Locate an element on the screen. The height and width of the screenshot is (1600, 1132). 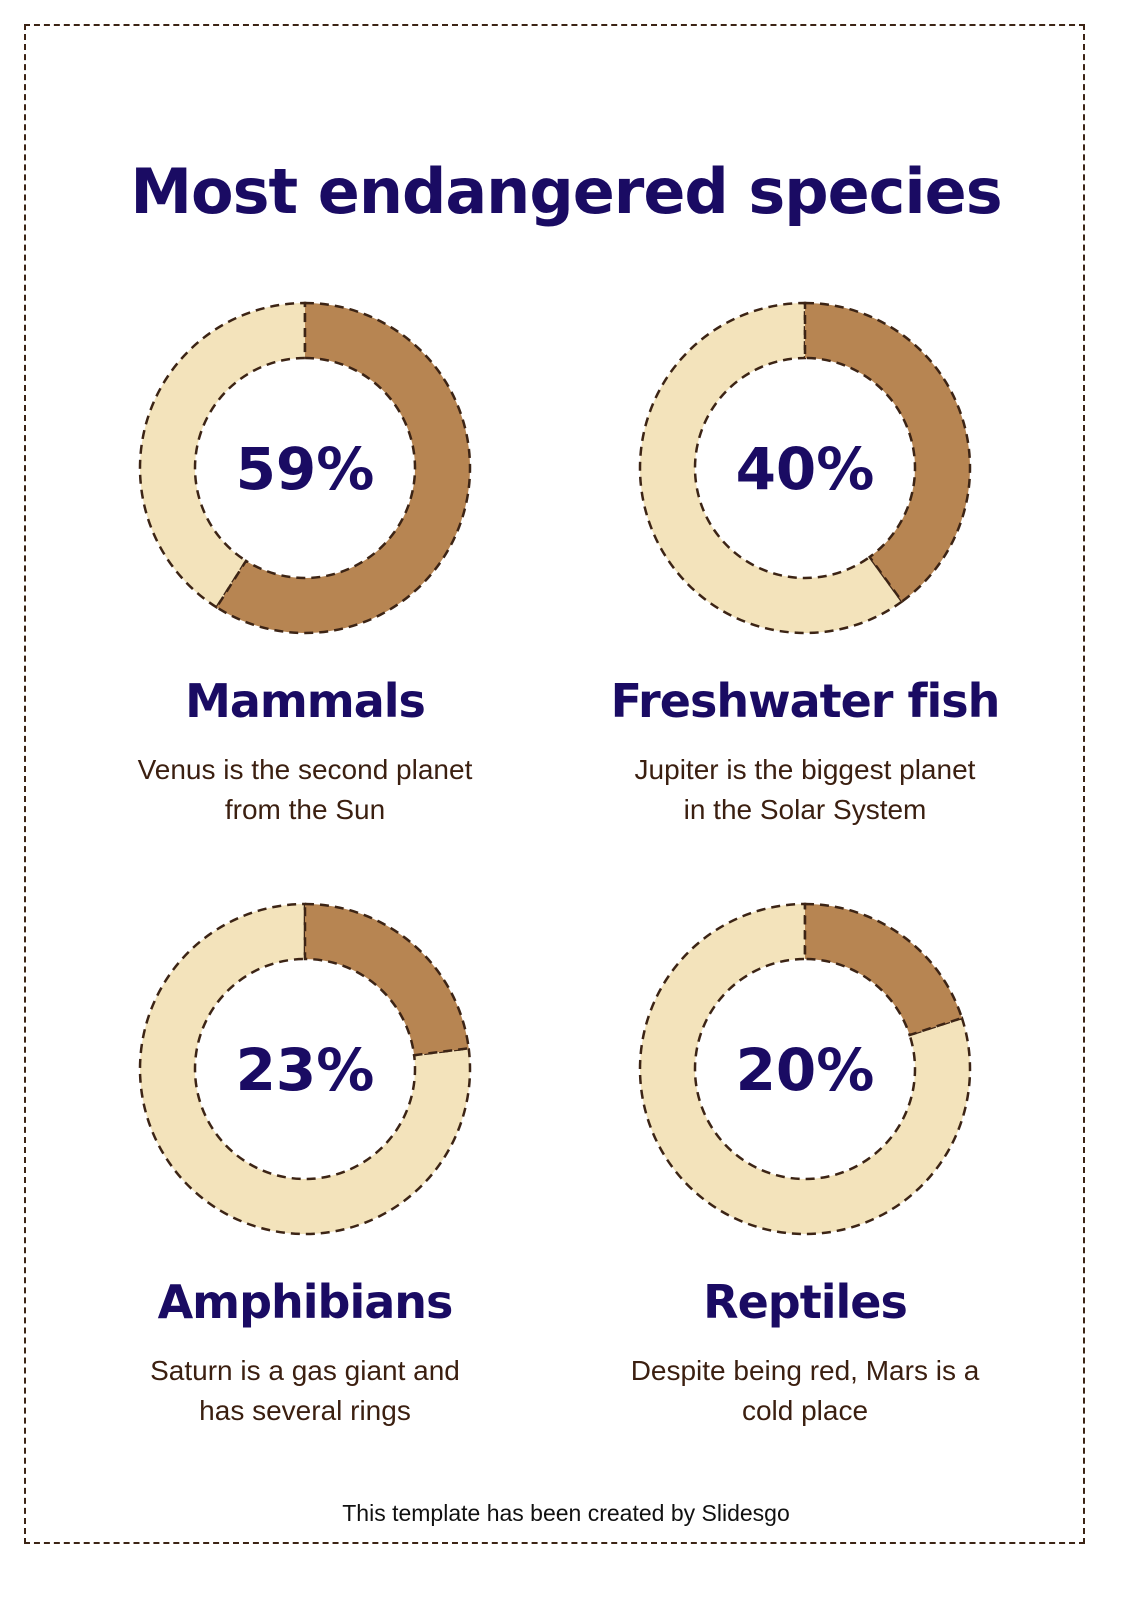
donut-chart: 23% is located at coordinates (305, 1069).